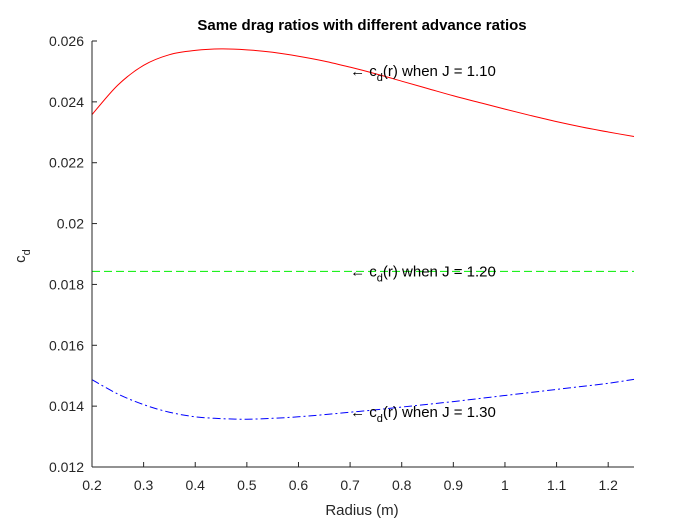 The image size is (700, 525). I want to click on y-tick-label: 0.016, so click(66, 345).